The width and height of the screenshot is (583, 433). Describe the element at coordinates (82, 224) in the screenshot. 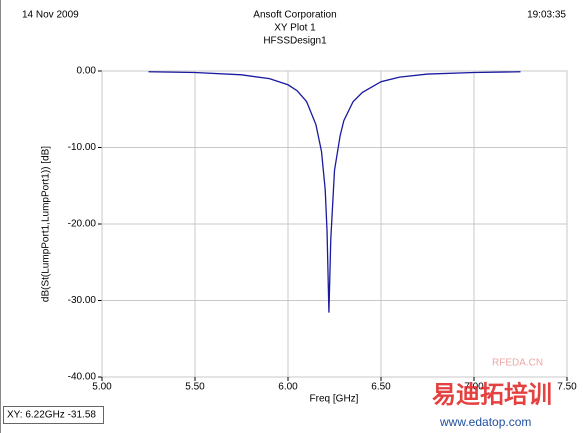

I see `y-tick-label: -20.00` at that location.